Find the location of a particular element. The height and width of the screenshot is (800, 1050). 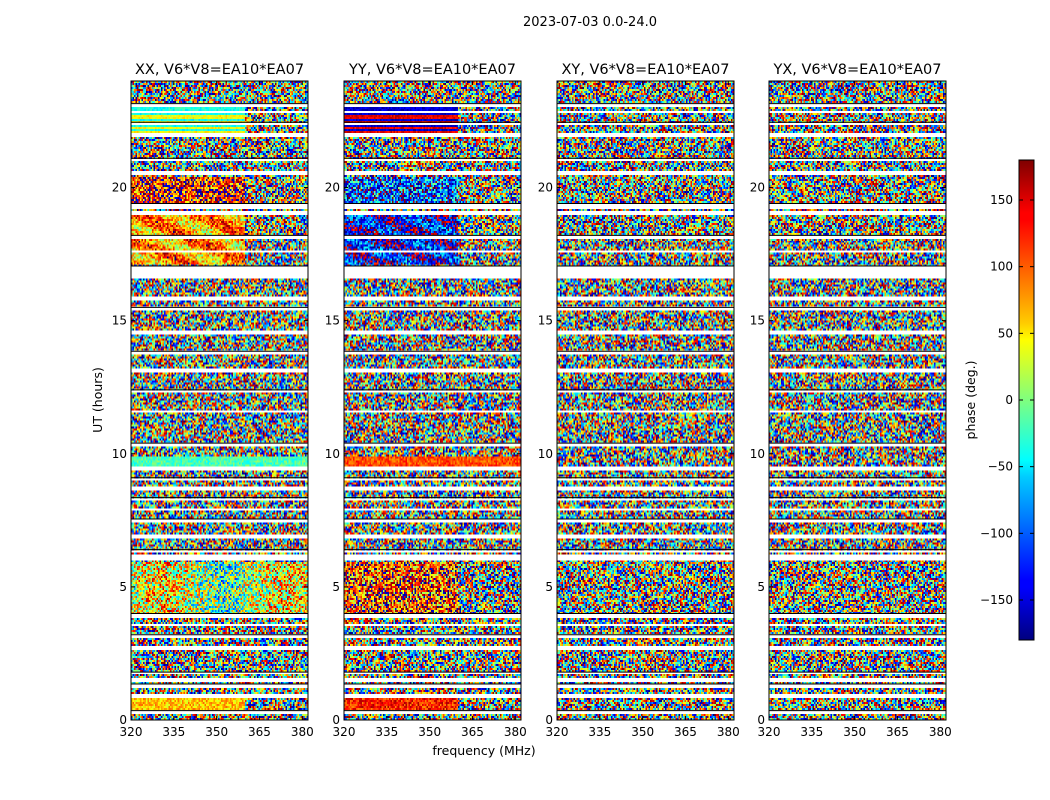

colorbar-tick-label: 0 is located at coordinates (1009, 400).